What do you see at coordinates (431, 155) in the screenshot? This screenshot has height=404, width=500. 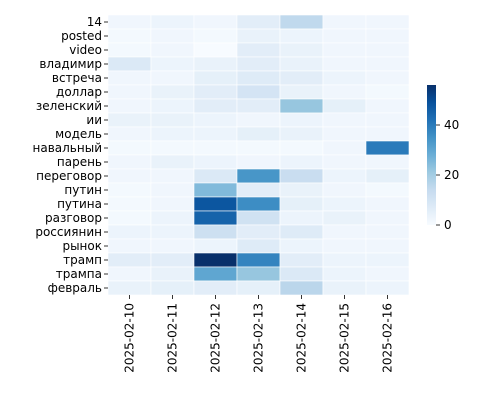 I see `colorbar-gradient` at bounding box center [431, 155].